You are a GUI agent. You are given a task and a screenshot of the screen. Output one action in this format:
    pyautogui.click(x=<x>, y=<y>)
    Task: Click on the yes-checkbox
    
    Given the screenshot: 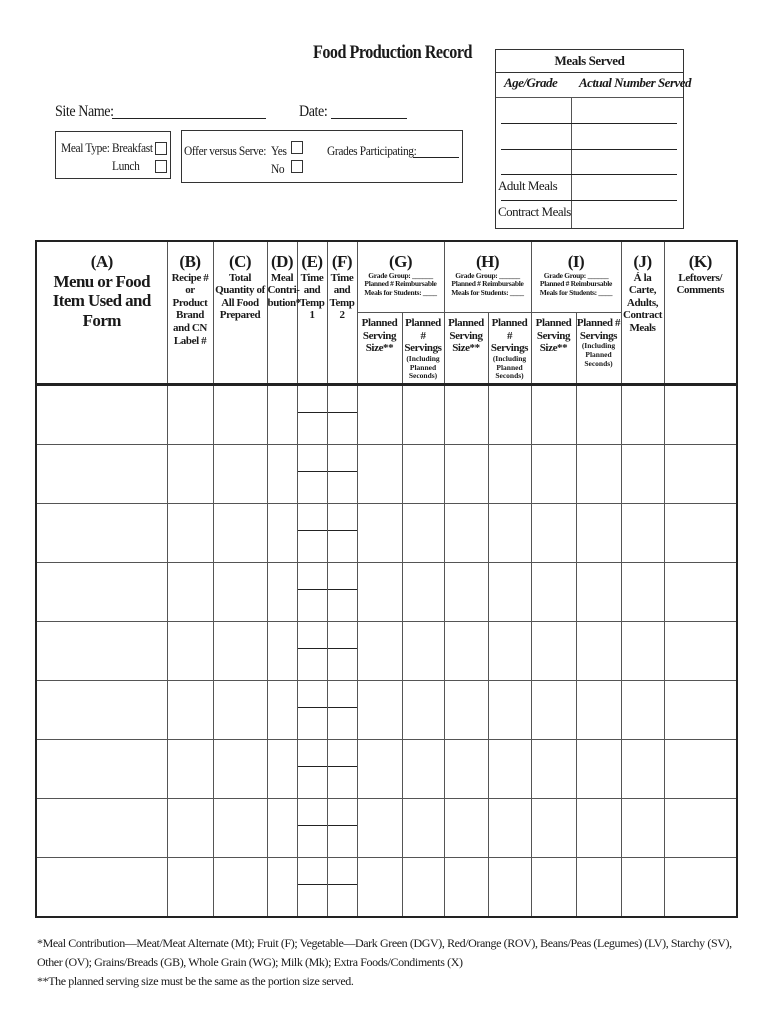 What is the action you would take?
    pyautogui.click(x=297, y=147)
    